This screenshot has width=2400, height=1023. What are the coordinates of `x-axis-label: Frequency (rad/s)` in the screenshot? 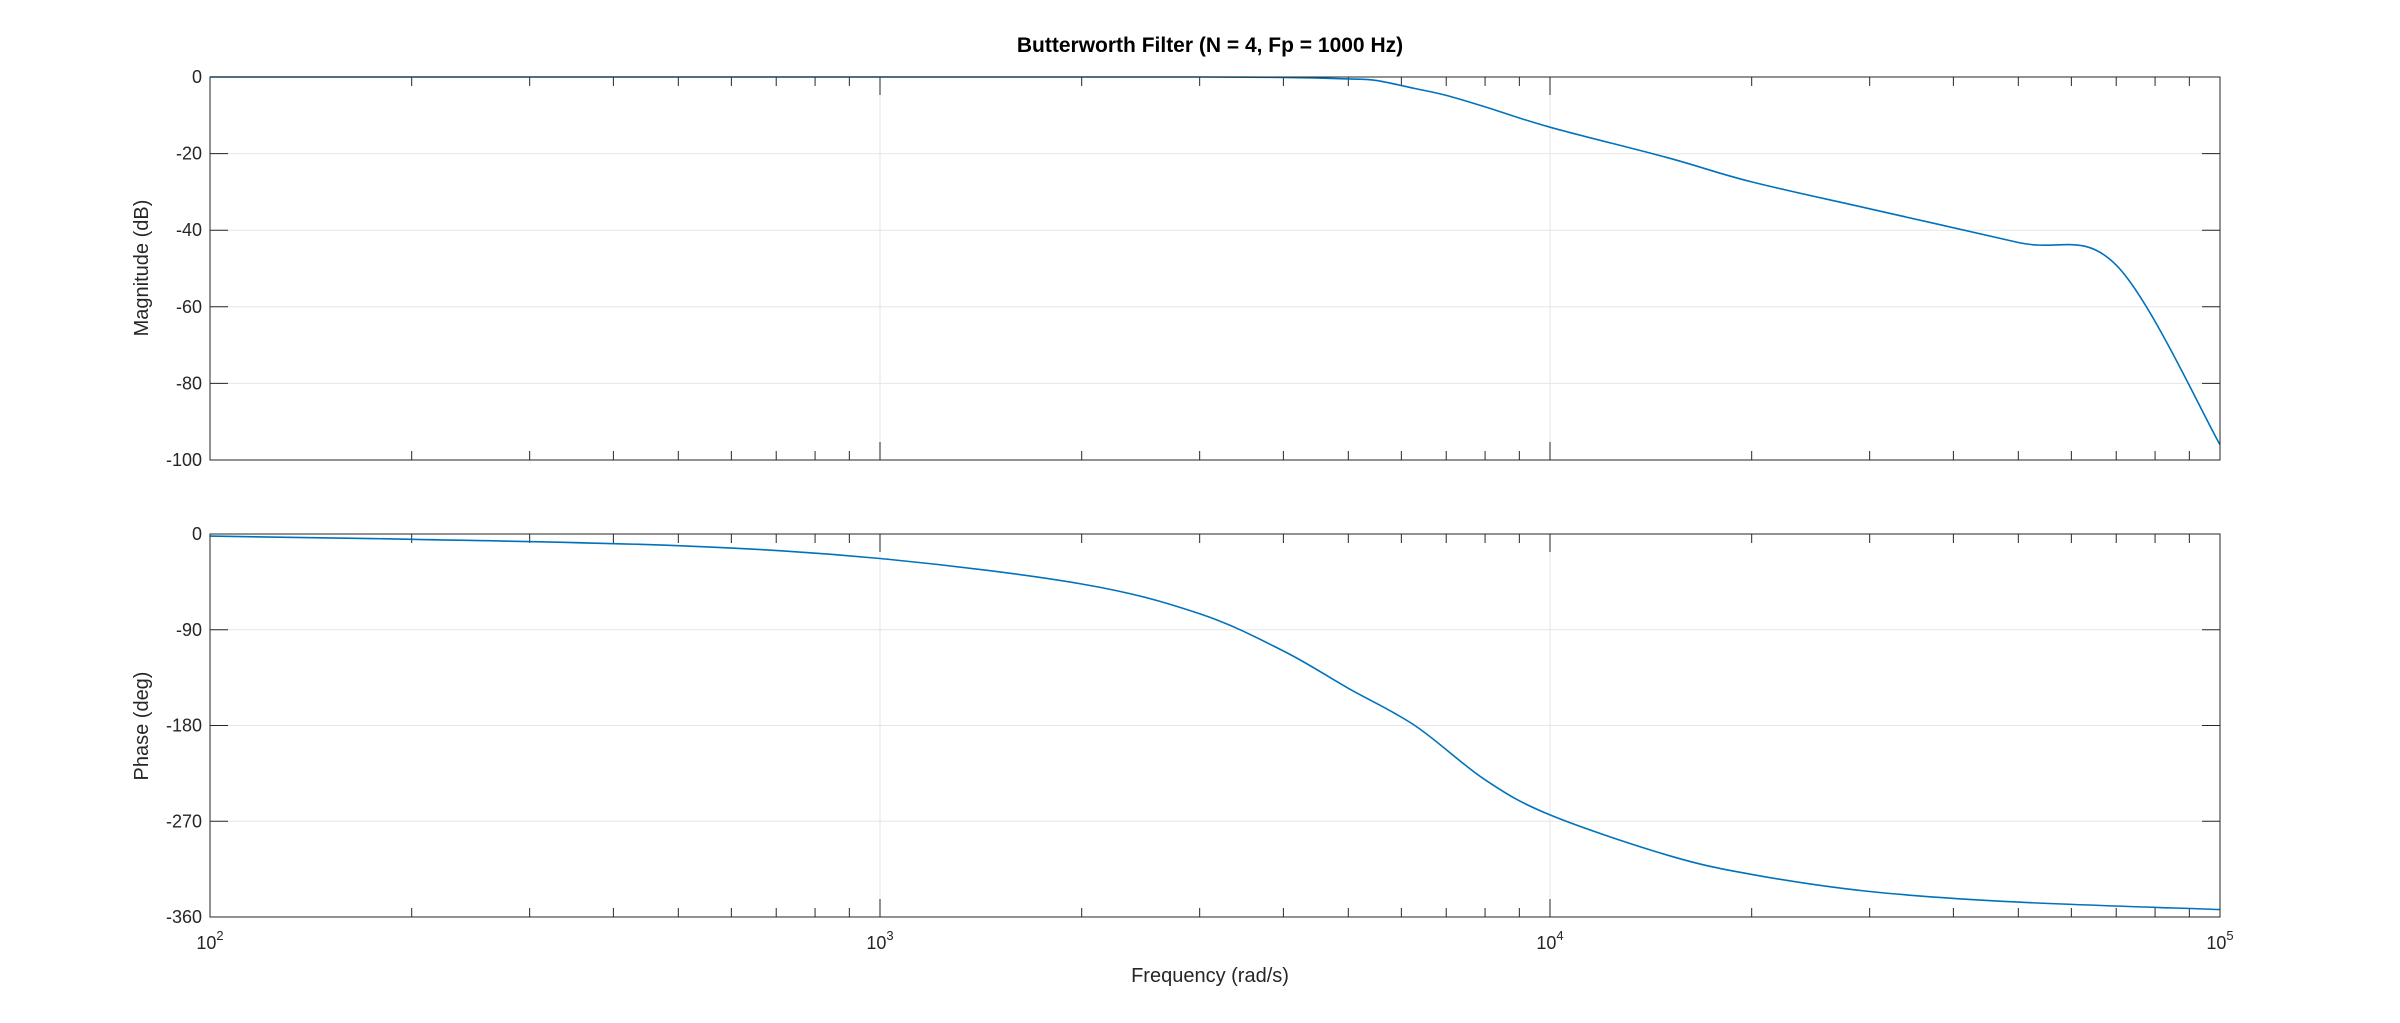 It's located at (1210, 976).